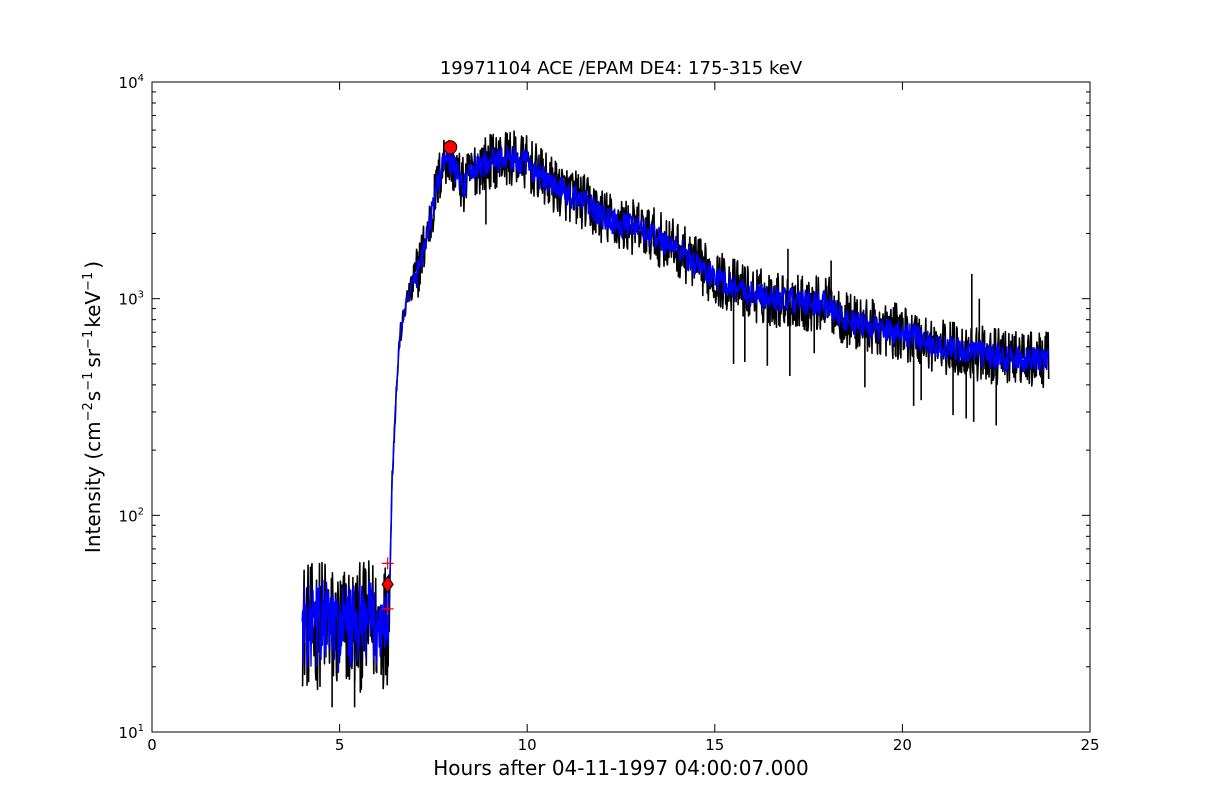 This screenshot has height=812, width=1212. I want to click on y-axis-label: Intensity (cm−2s−1sr−1keV−1), so click(93, 407).